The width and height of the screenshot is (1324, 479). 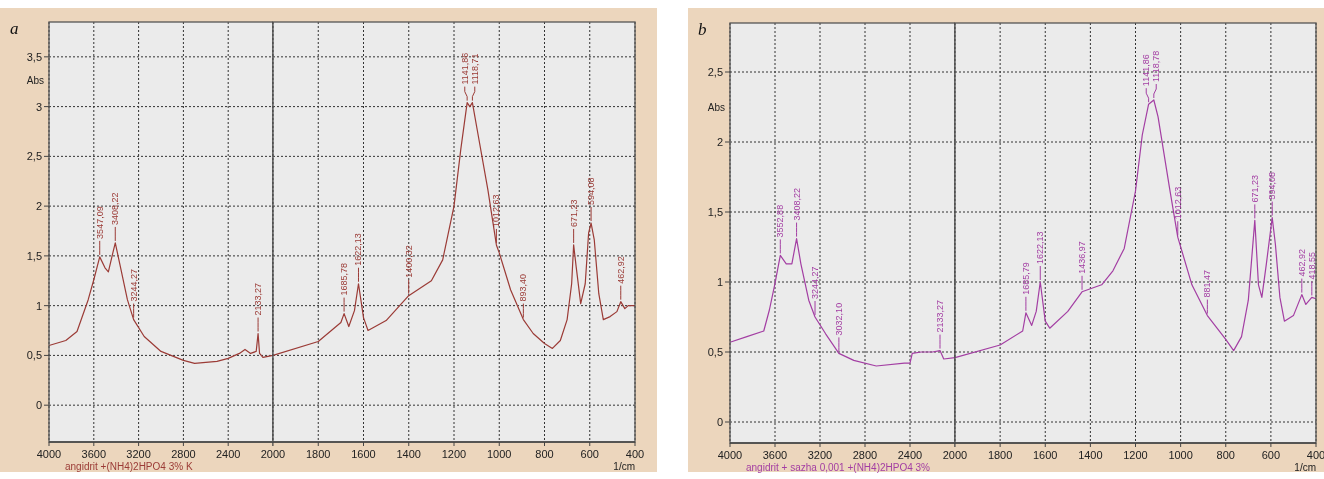 What do you see at coordinates (1311, 265) in the screenshot?
I see `annotation: 418,55` at bounding box center [1311, 265].